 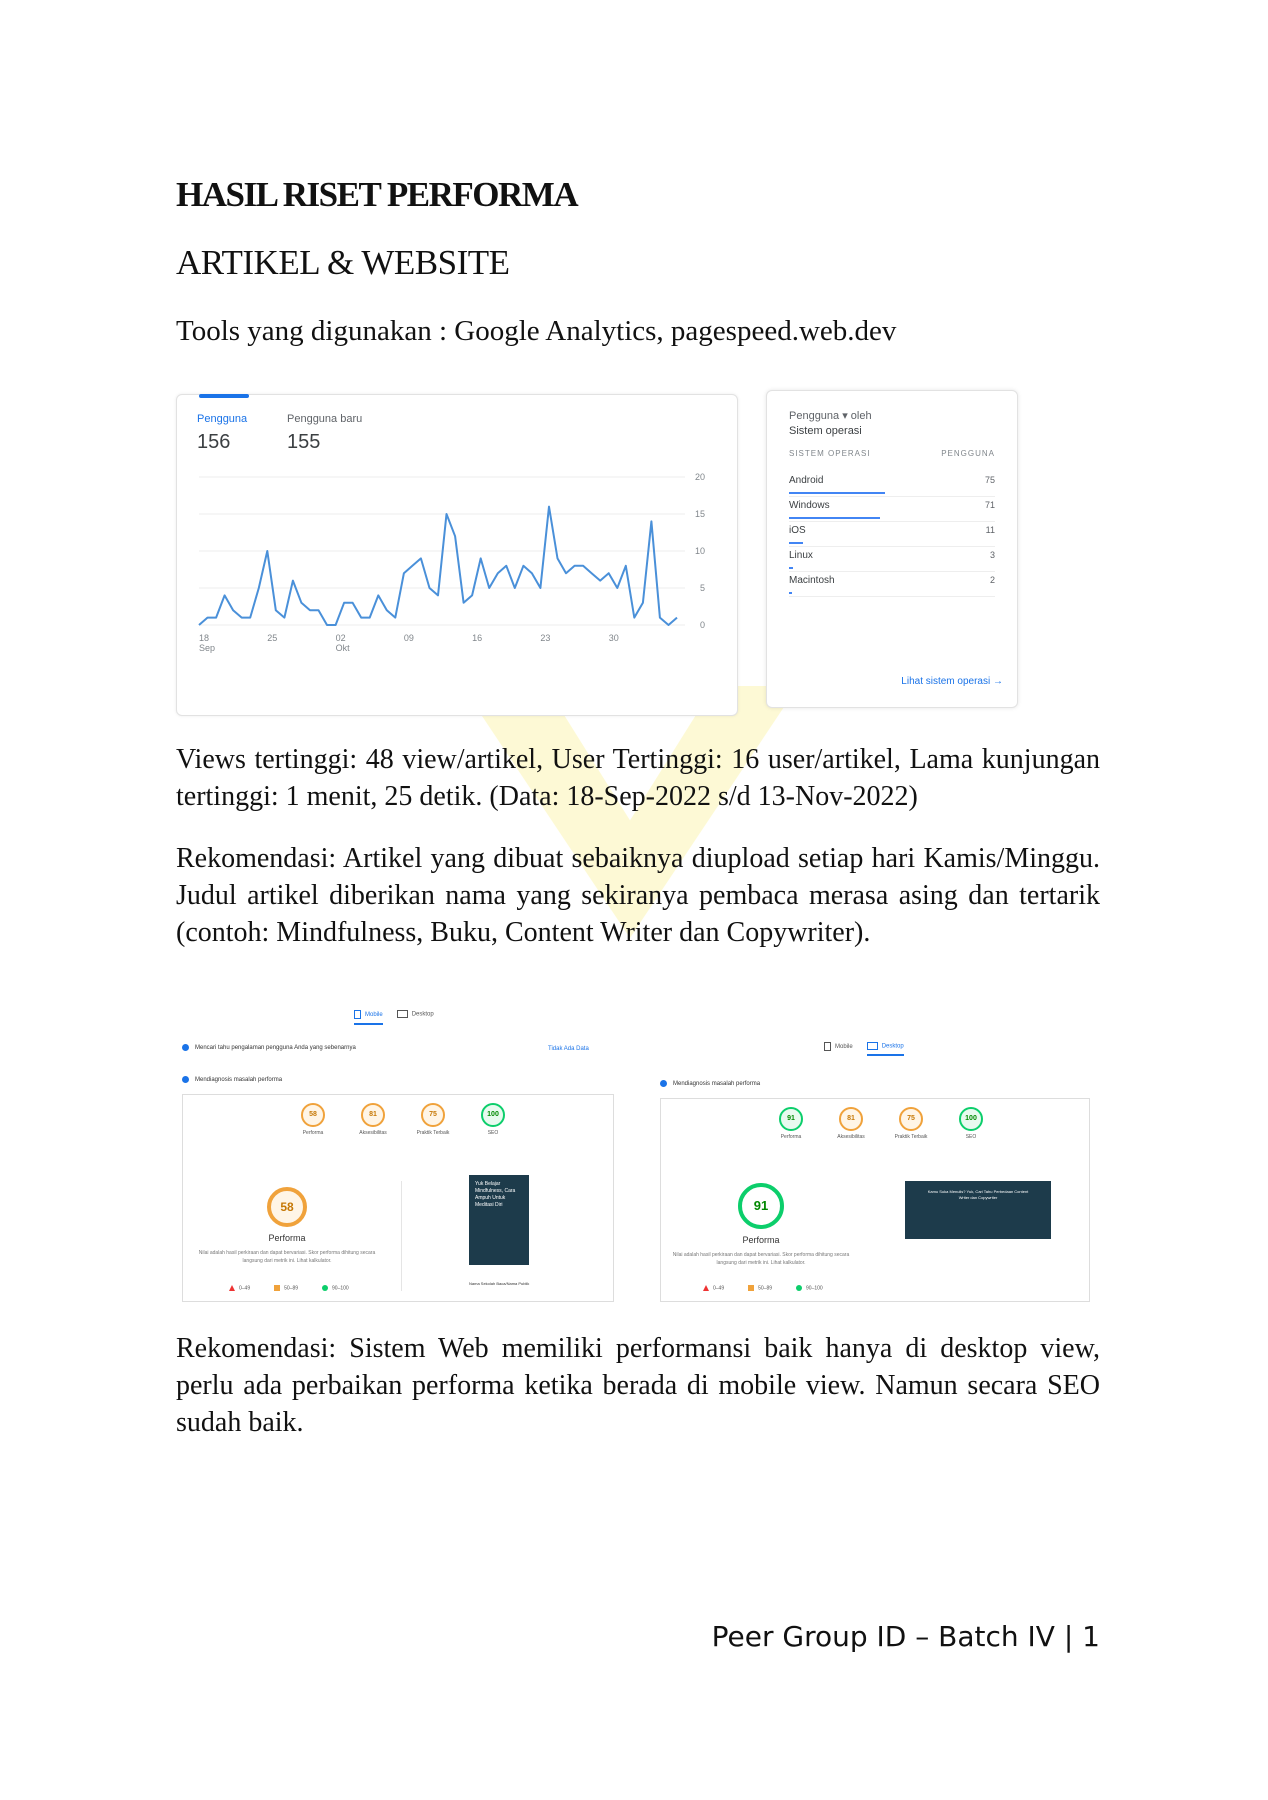 I want to click on metric-new-users-value: 155, so click(x=304, y=442).